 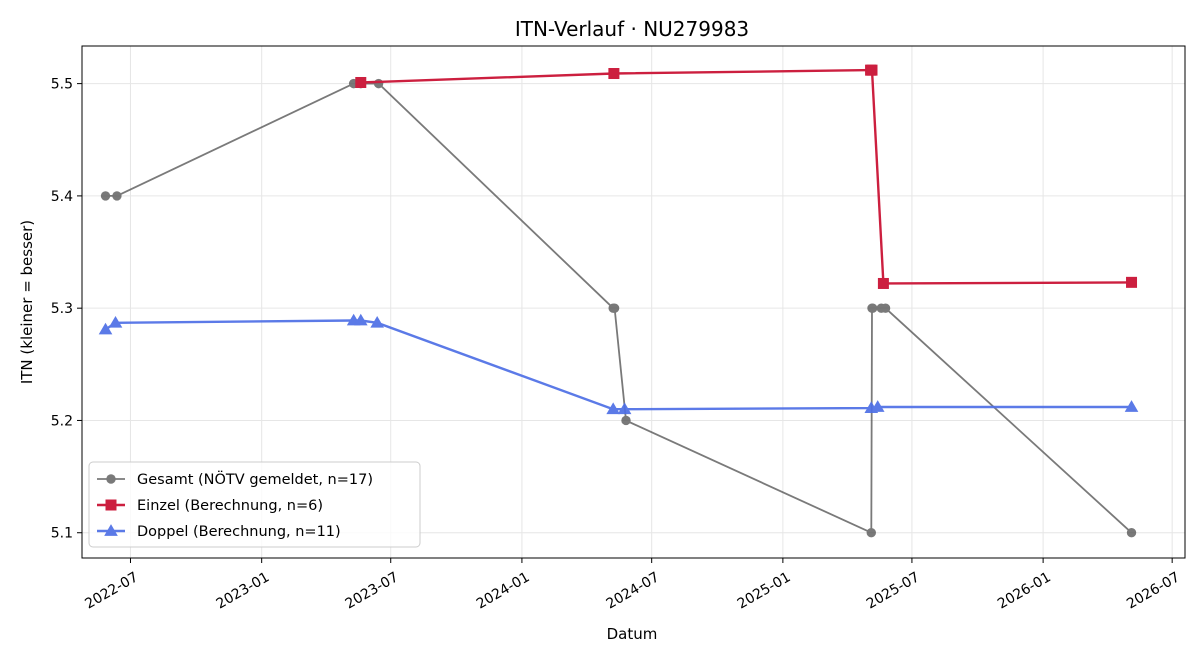 I want to click on series-triangle, so click(x=618, y=364).